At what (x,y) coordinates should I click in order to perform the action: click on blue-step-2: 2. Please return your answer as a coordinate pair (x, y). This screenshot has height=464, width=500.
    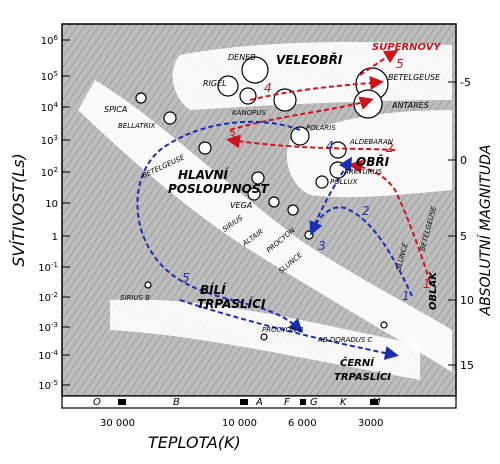
    Looking at the image, I should click on (366, 211).